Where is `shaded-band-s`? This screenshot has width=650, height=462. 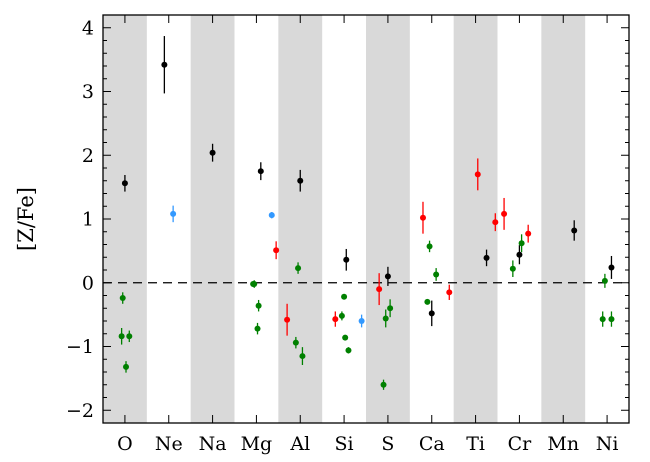
shaded-band-s is located at coordinates (388, 219).